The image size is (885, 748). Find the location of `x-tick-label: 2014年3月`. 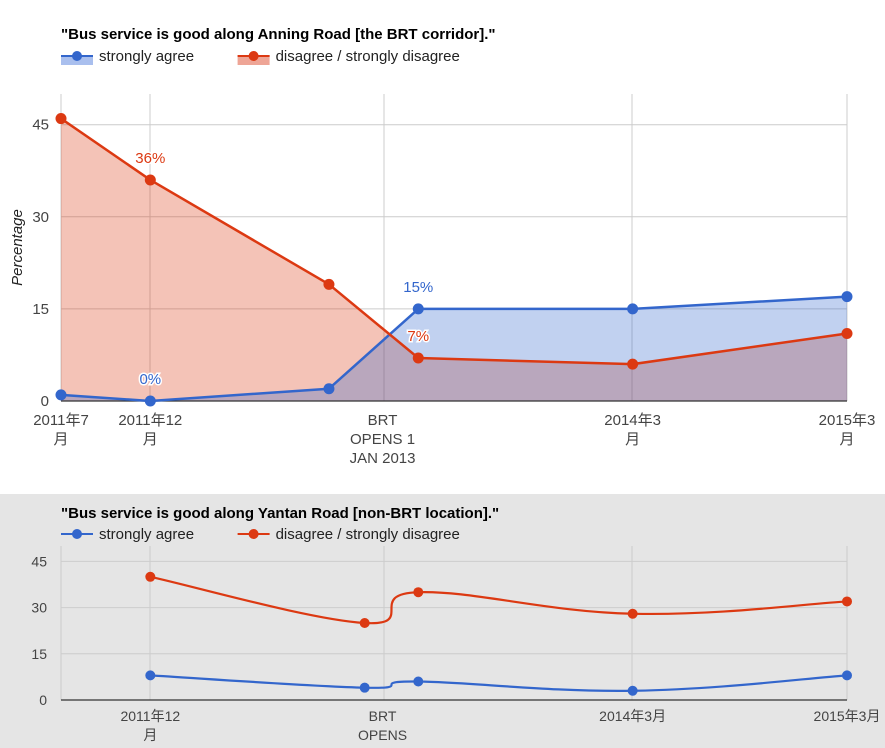

x-tick-label: 2014年3月 is located at coordinates (632, 716).